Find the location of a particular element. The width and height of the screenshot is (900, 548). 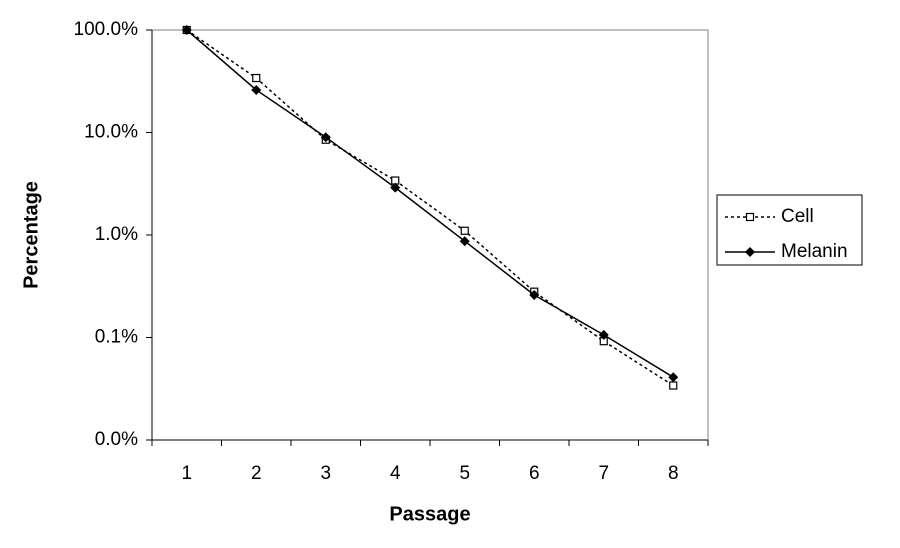

y-axis-title: Percentage is located at coordinates (31, 235).